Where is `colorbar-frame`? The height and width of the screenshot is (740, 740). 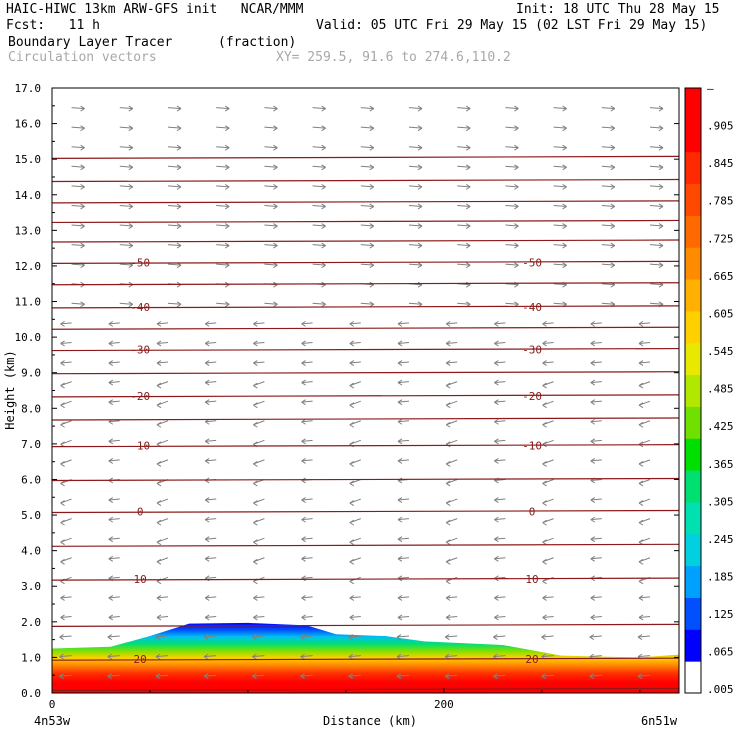
colorbar-frame is located at coordinates (693, 390).